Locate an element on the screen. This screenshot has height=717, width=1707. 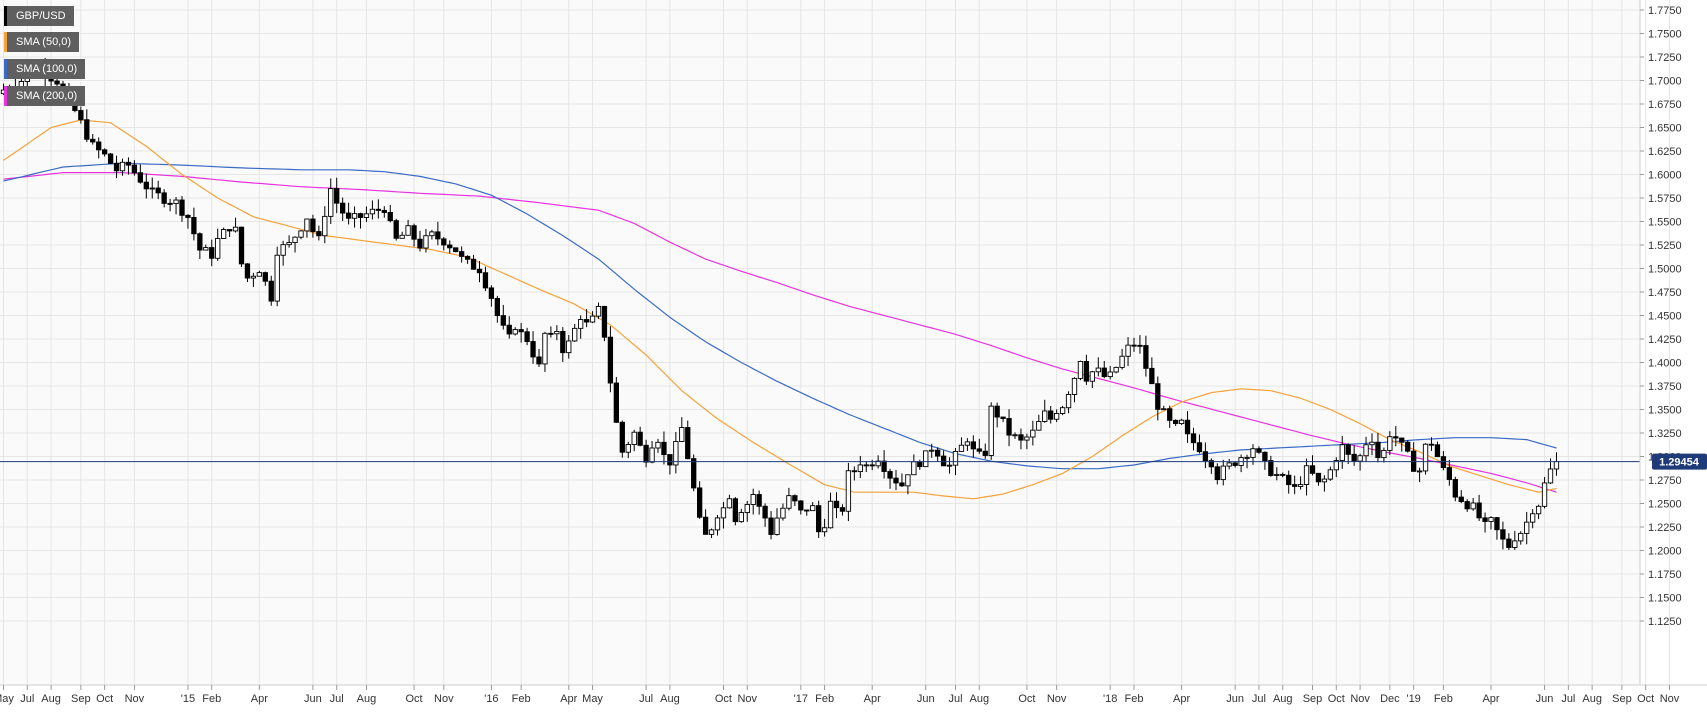
y-tick-label: 1.6250 is located at coordinates (1665, 152).